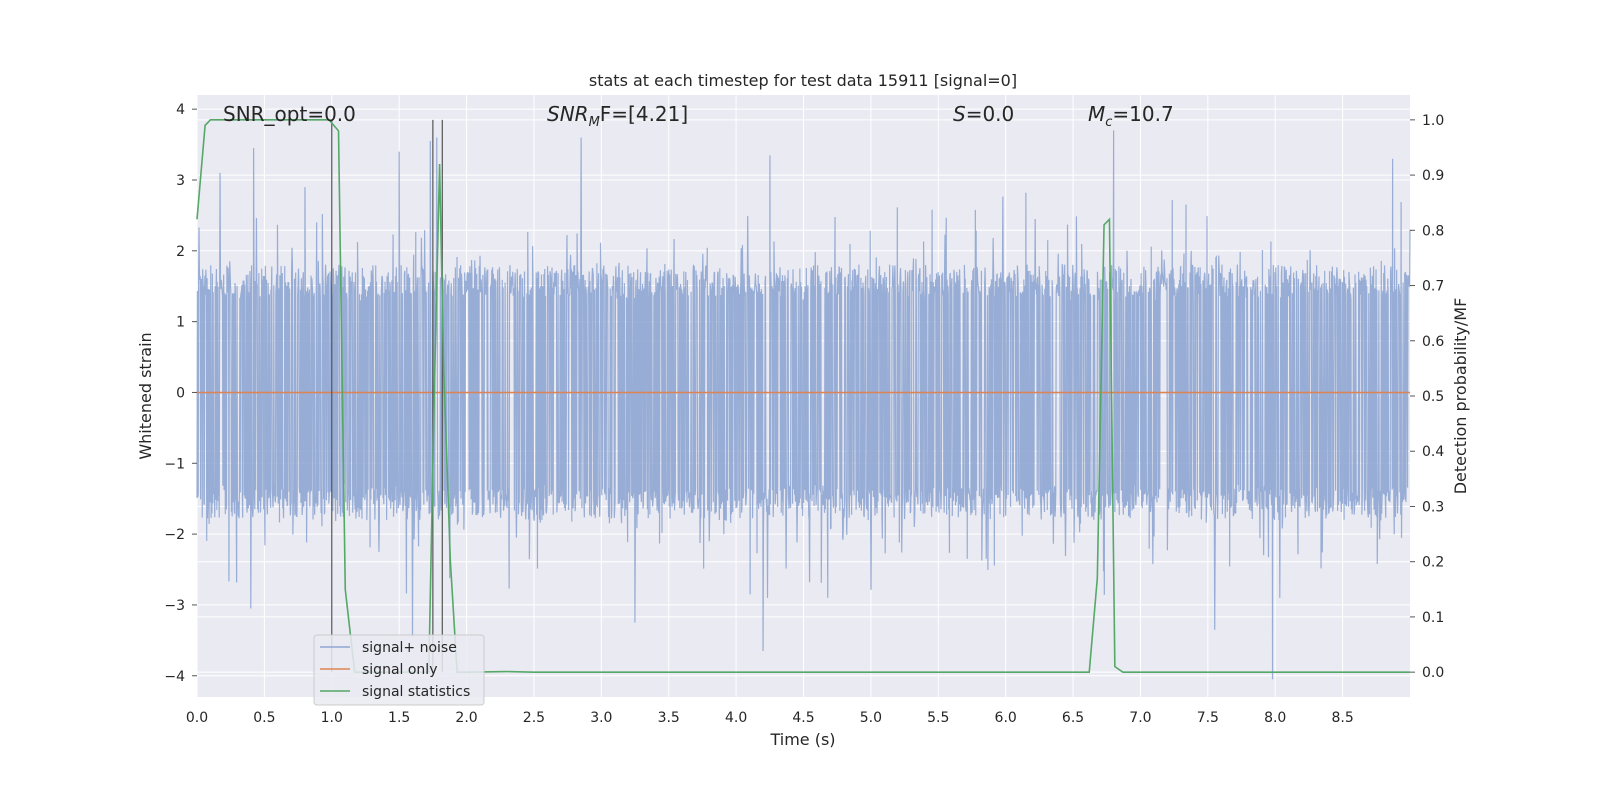 The width and height of the screenshot is (1600, 800). I want to click on x-tick-label: 6.0, so click(1006, 718).